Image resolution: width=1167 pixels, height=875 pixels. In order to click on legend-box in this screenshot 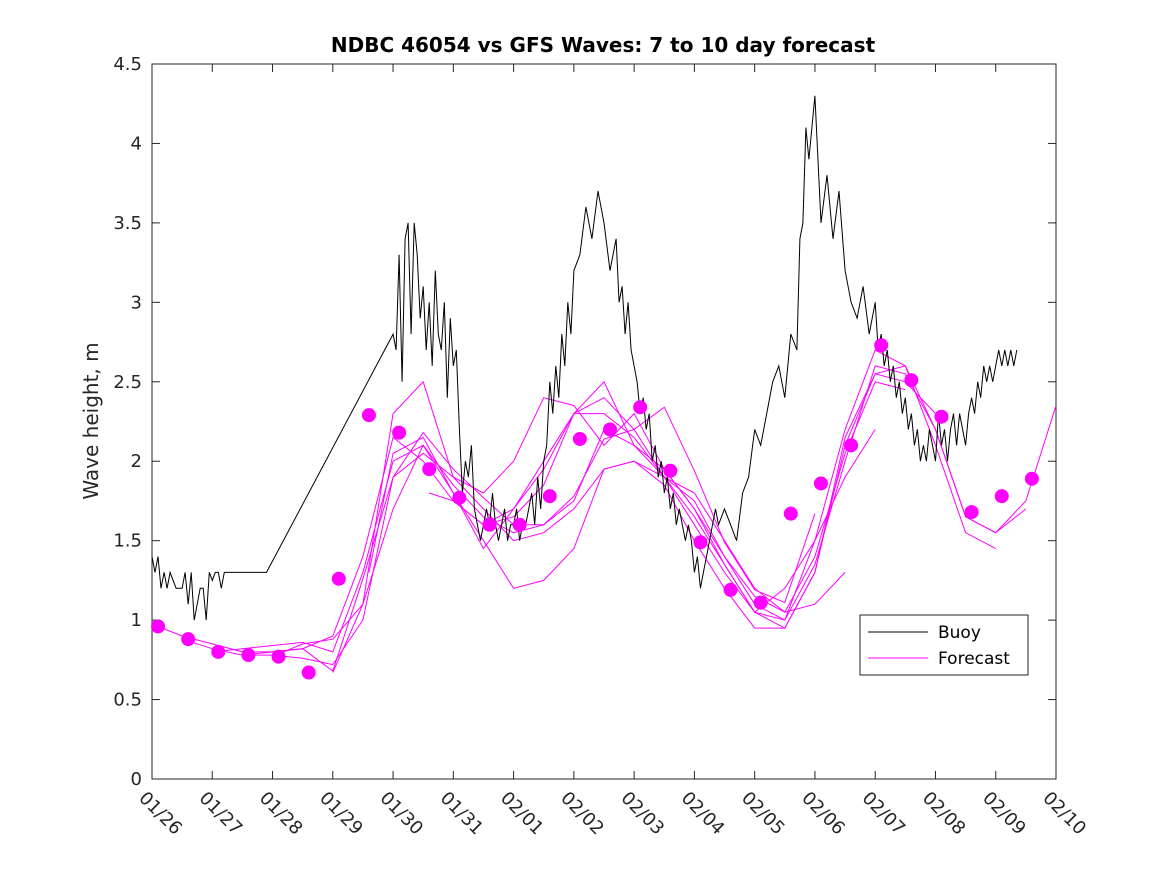, I will do `click(944, 645)`.